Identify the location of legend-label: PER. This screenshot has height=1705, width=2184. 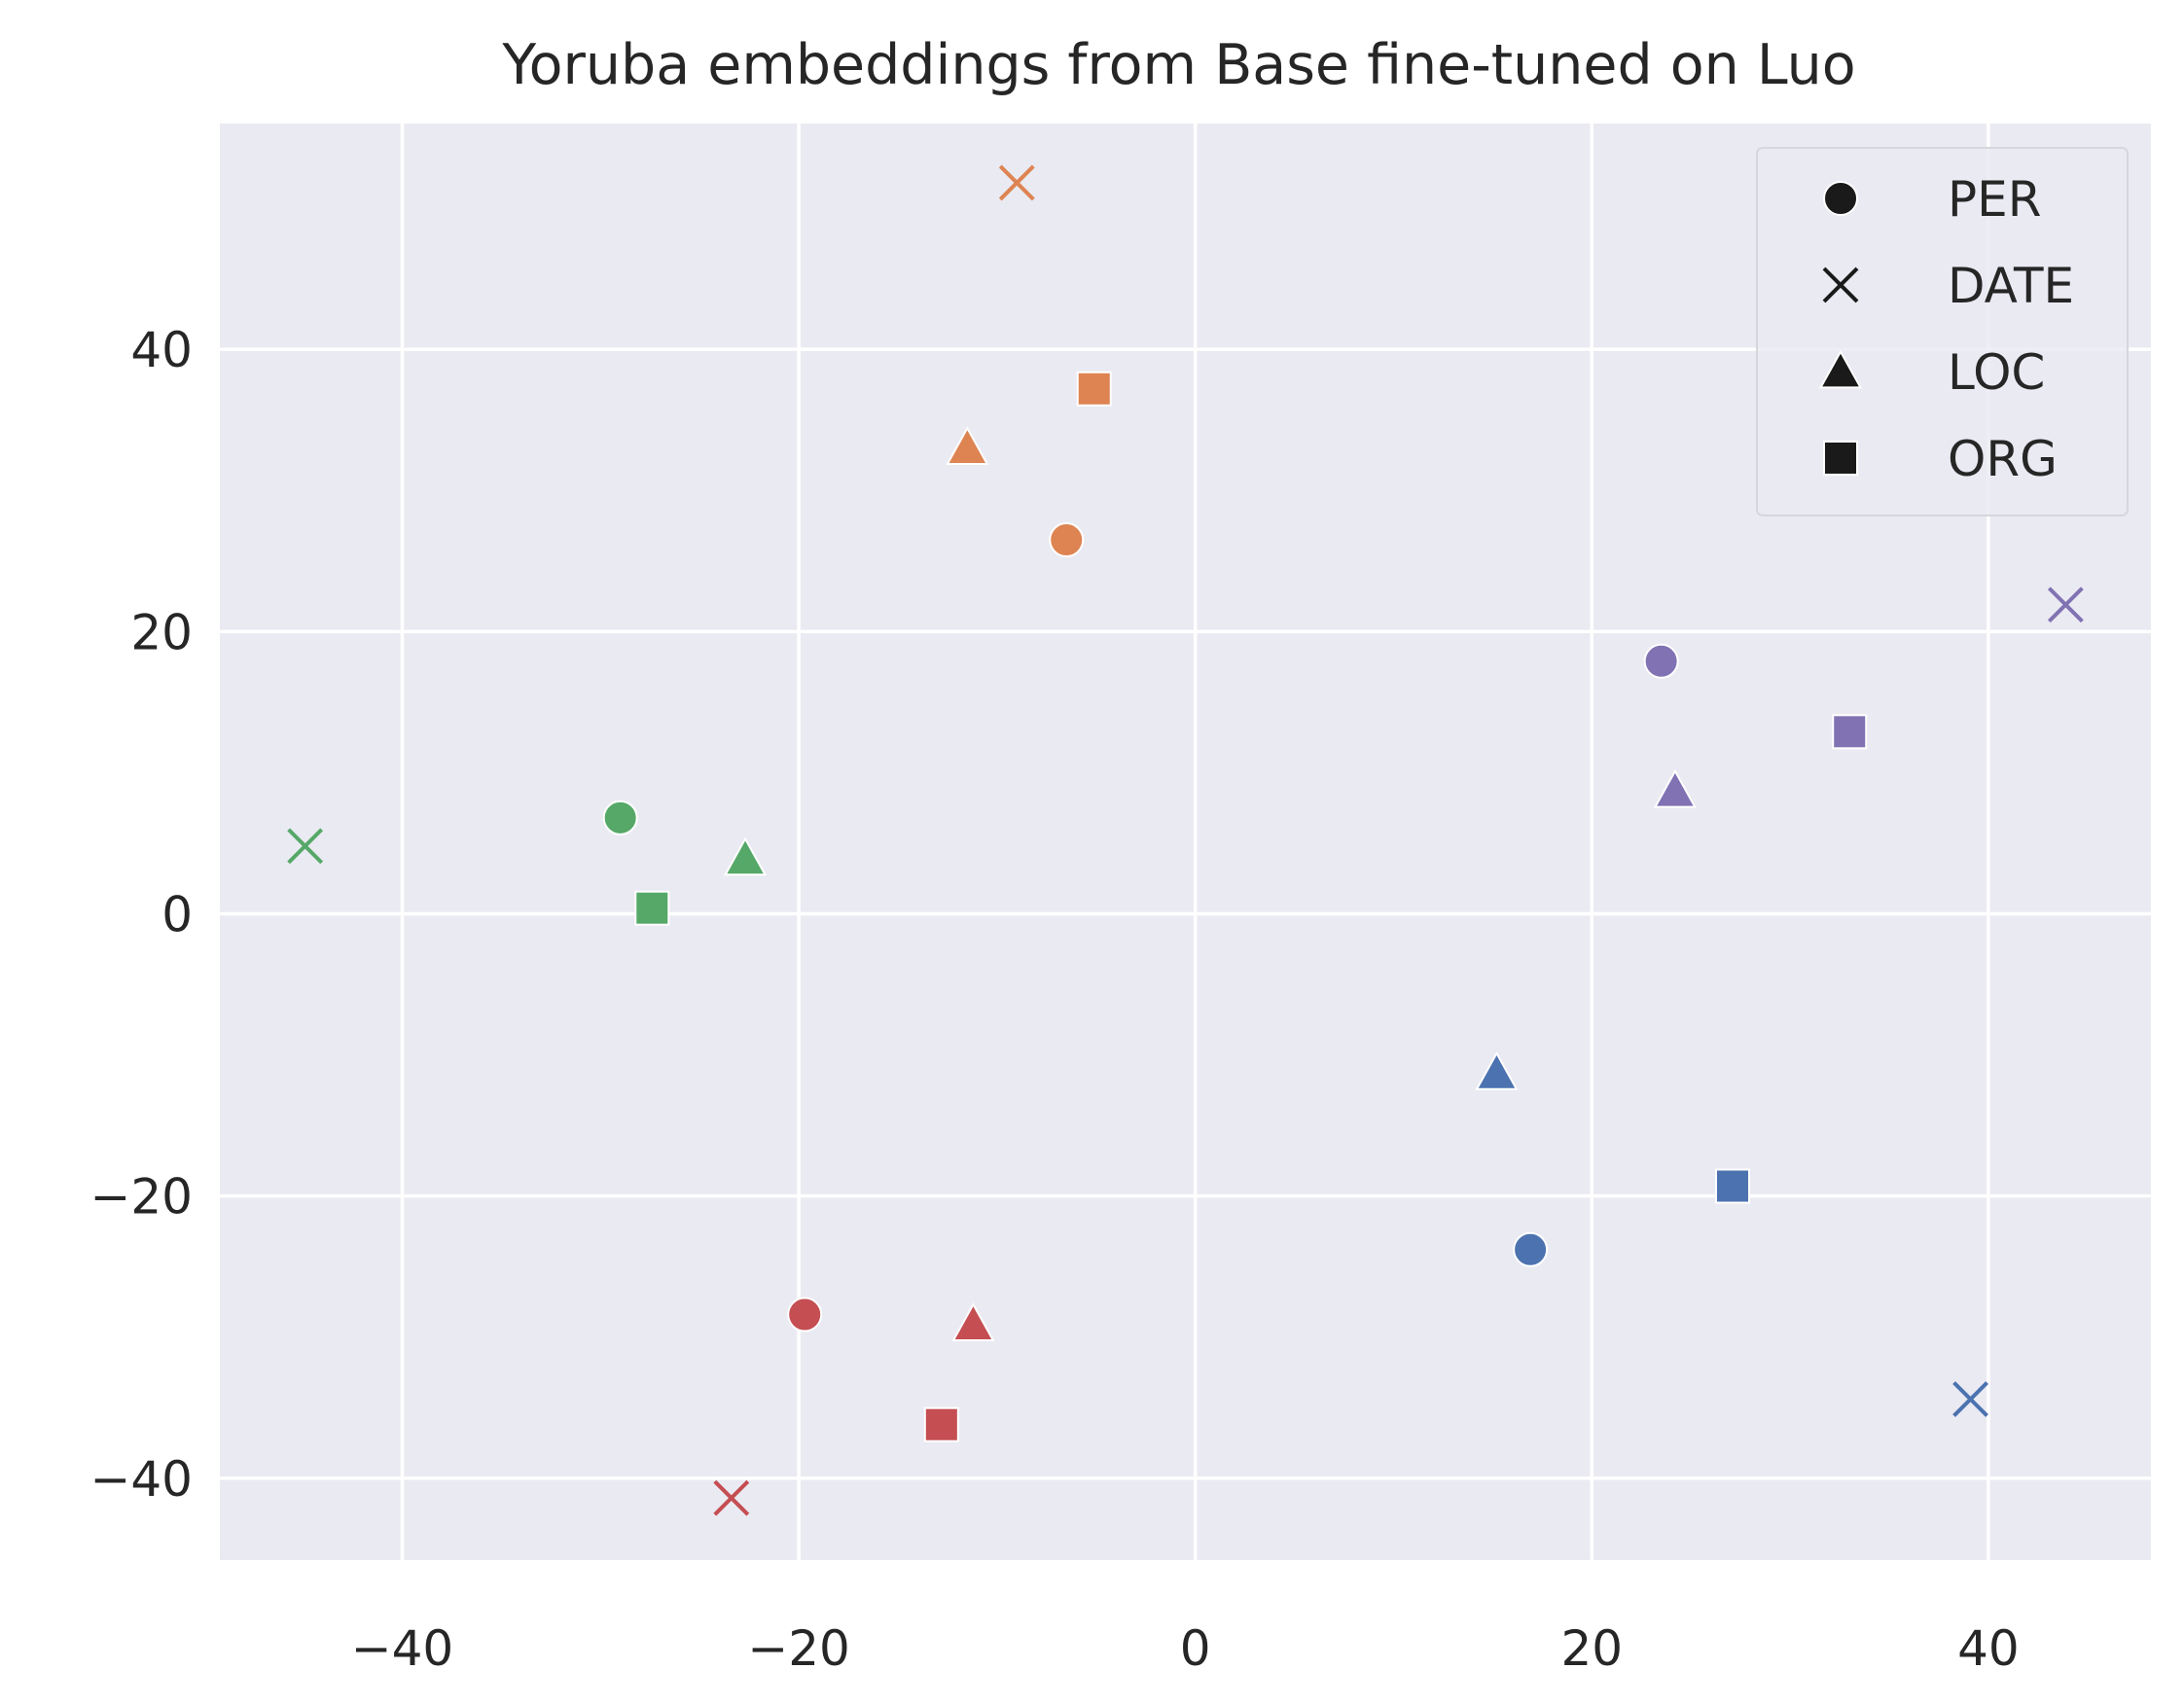
(1994, 199).